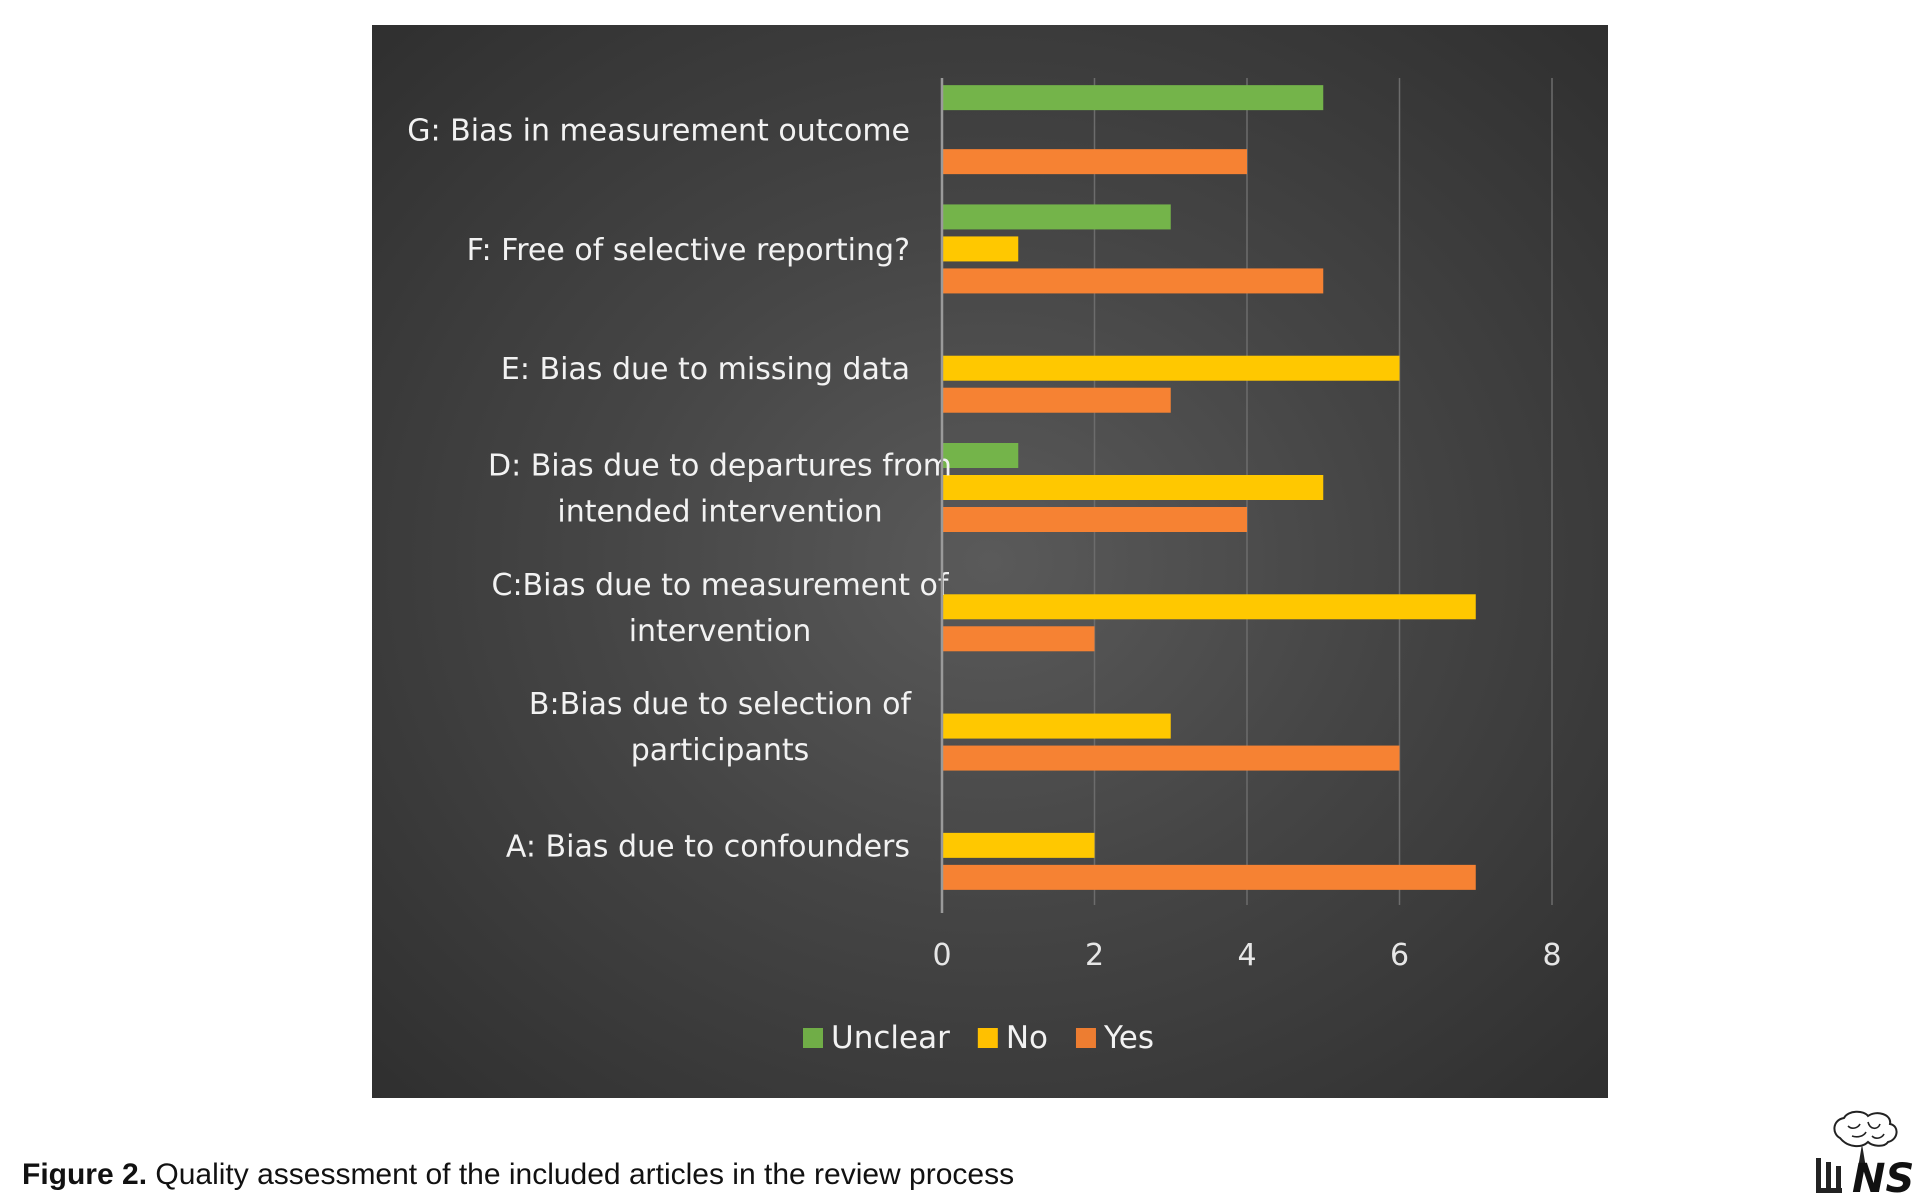 This screenshot has width=1931, height=1204. What do you see at coordinates (1027, 1038) in the screenshot?
I see `legend-label-no: No` at bounding box center [1027, 1038].